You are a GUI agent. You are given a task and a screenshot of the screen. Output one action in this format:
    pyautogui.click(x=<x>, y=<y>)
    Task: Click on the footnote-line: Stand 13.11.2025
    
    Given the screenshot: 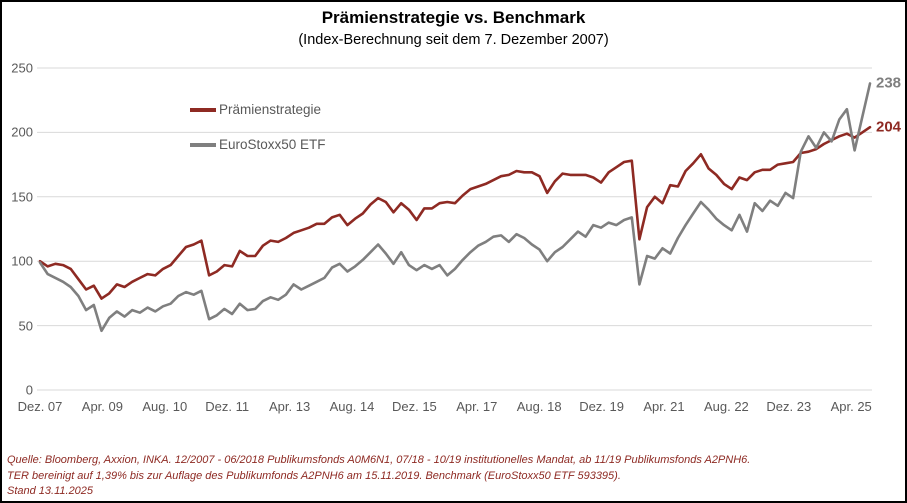 What is the action you would take?
    pyautogui.click(x=50, y=491)
    